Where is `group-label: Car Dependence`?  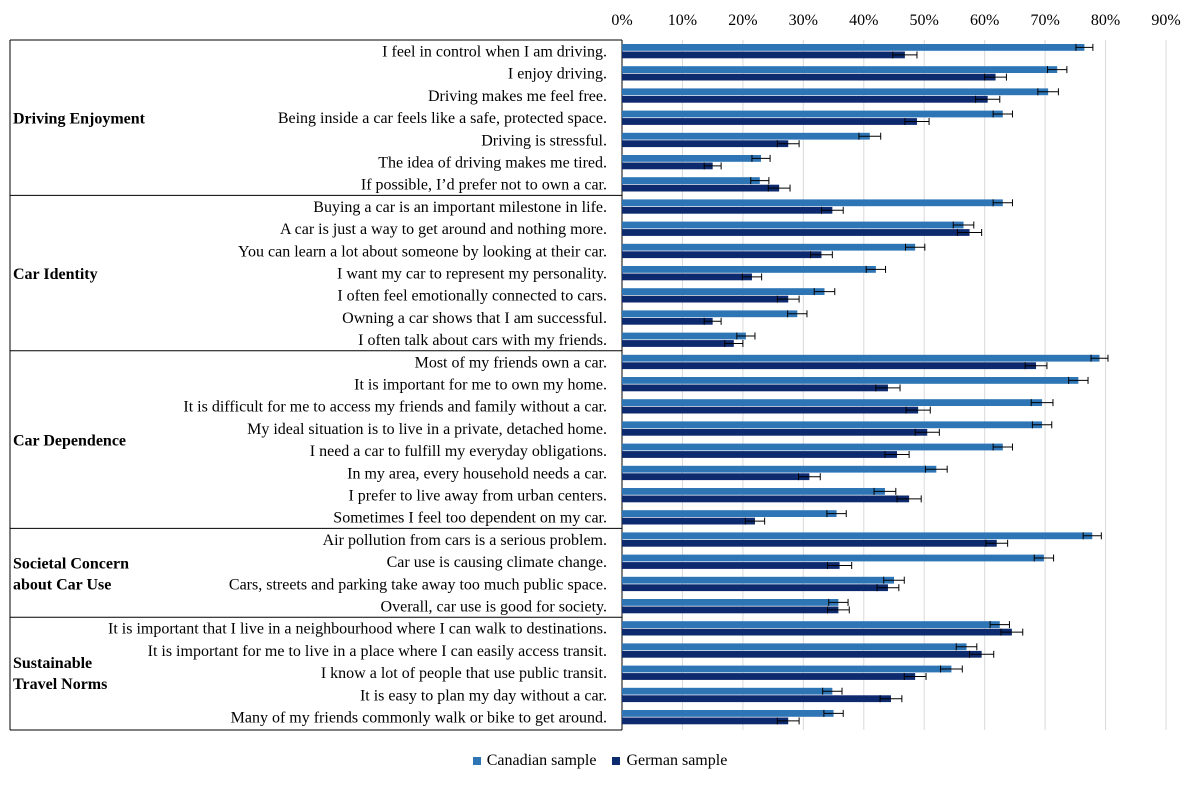
group-label: Car Dependence is located at coordinates (69, 441).